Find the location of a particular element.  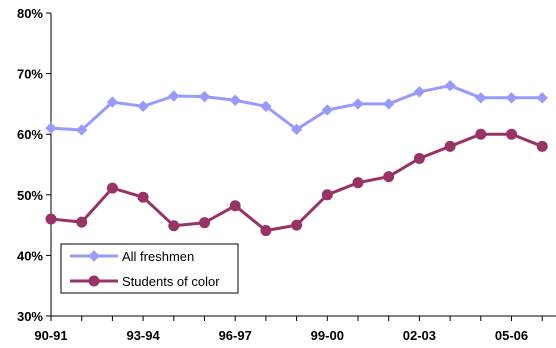

legend-label: Students of color is located at coordinates (171, 281).